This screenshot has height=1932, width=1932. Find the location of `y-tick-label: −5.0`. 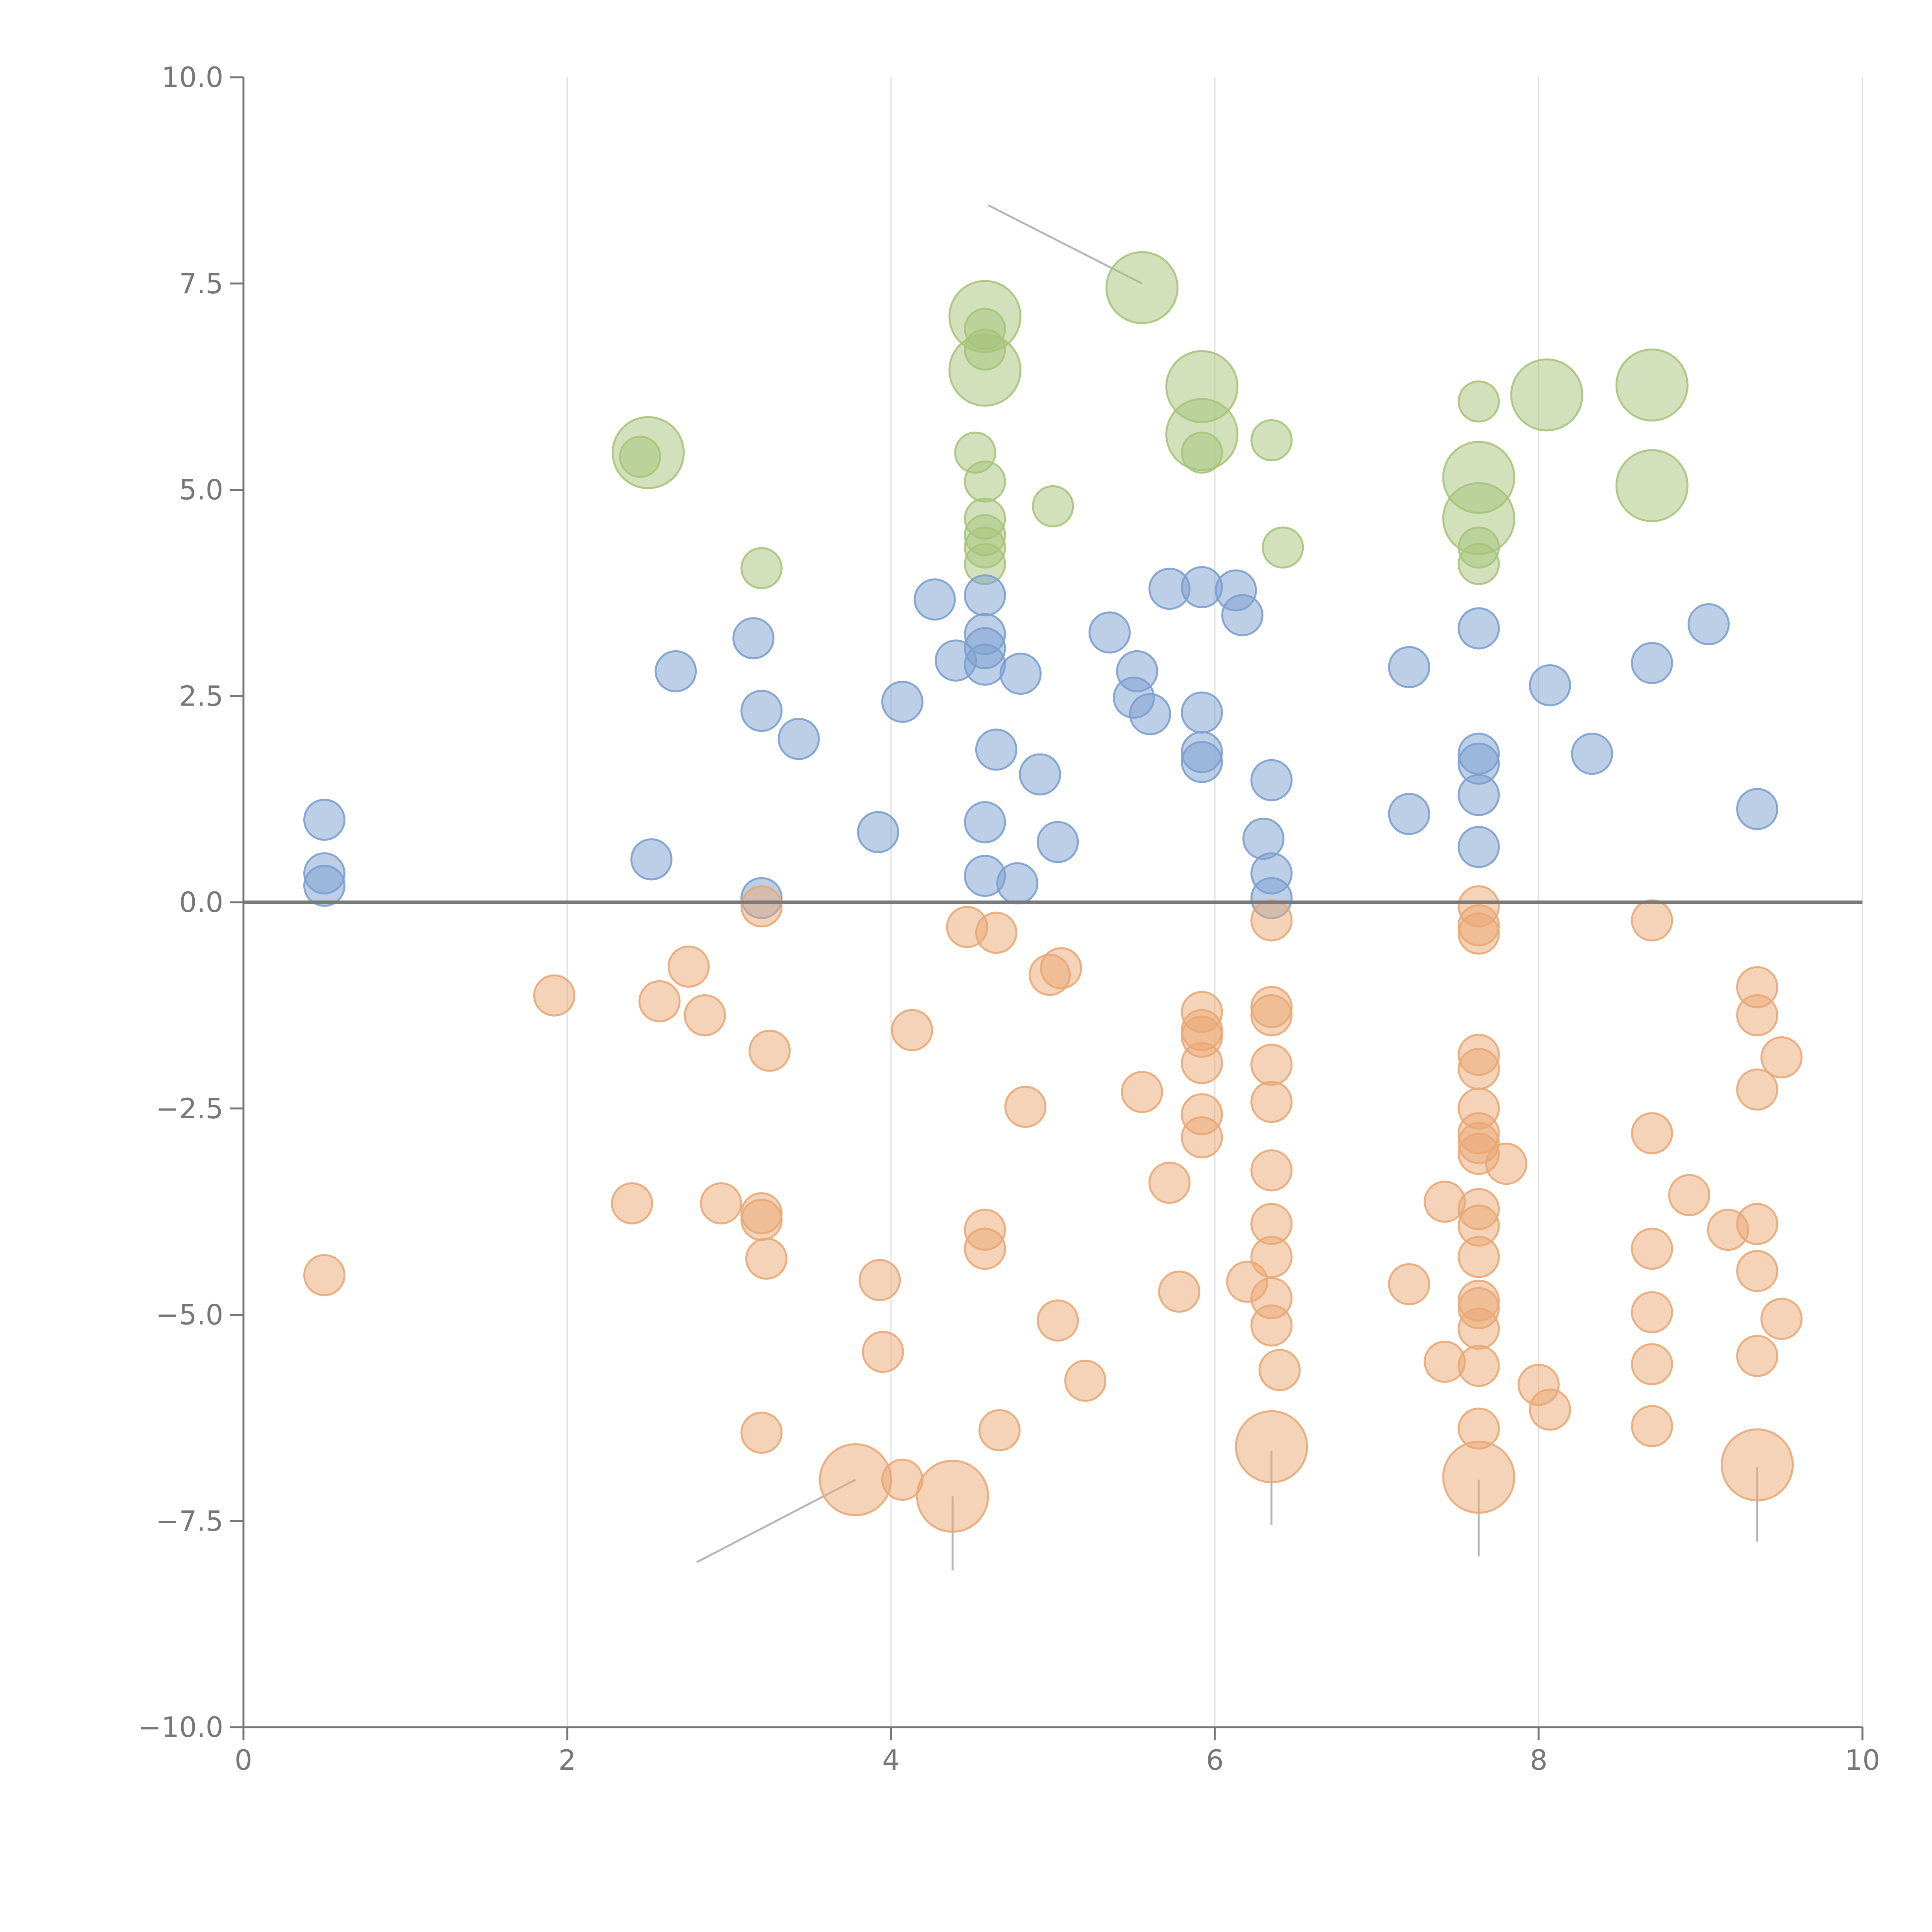

y-tick-label: −5.0 is located at coordinates (190, 1315).